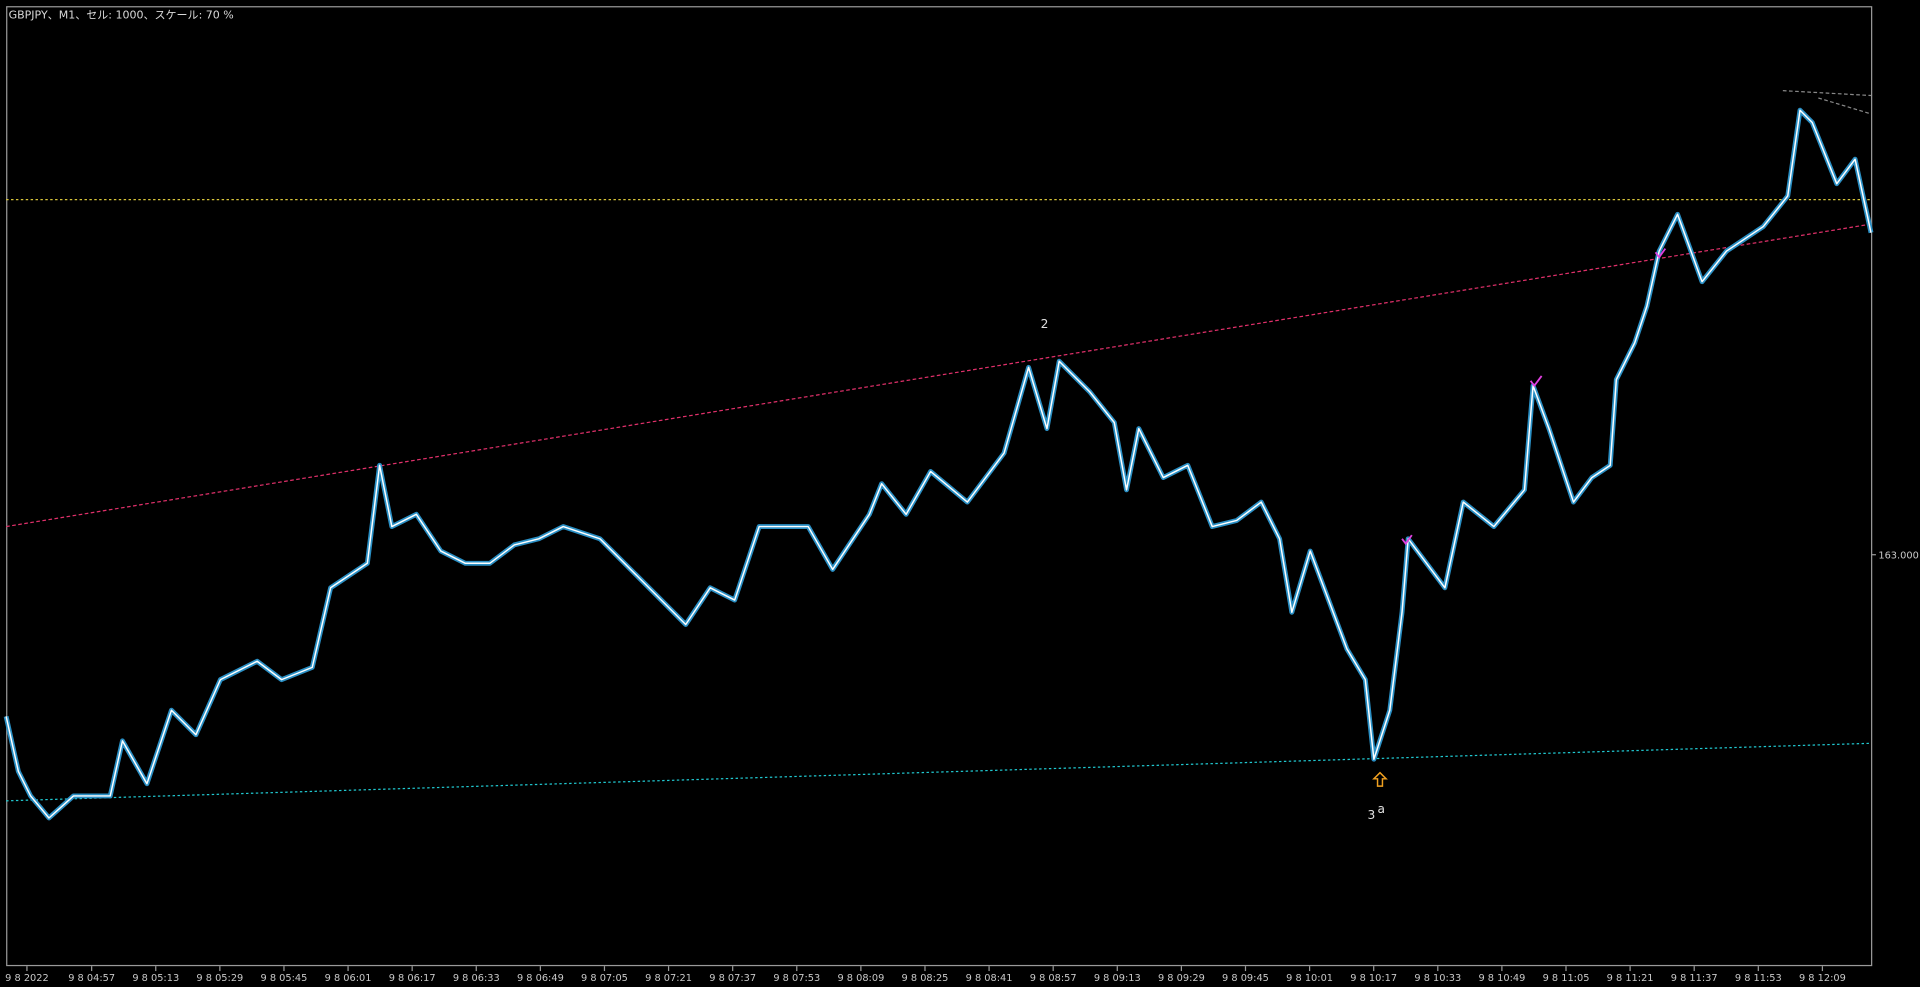 The image size is (1920, 987). Describe the element at coordinates (1053, 978) in the screenshot. I see `time-label: 9 8 08:57` at that location.